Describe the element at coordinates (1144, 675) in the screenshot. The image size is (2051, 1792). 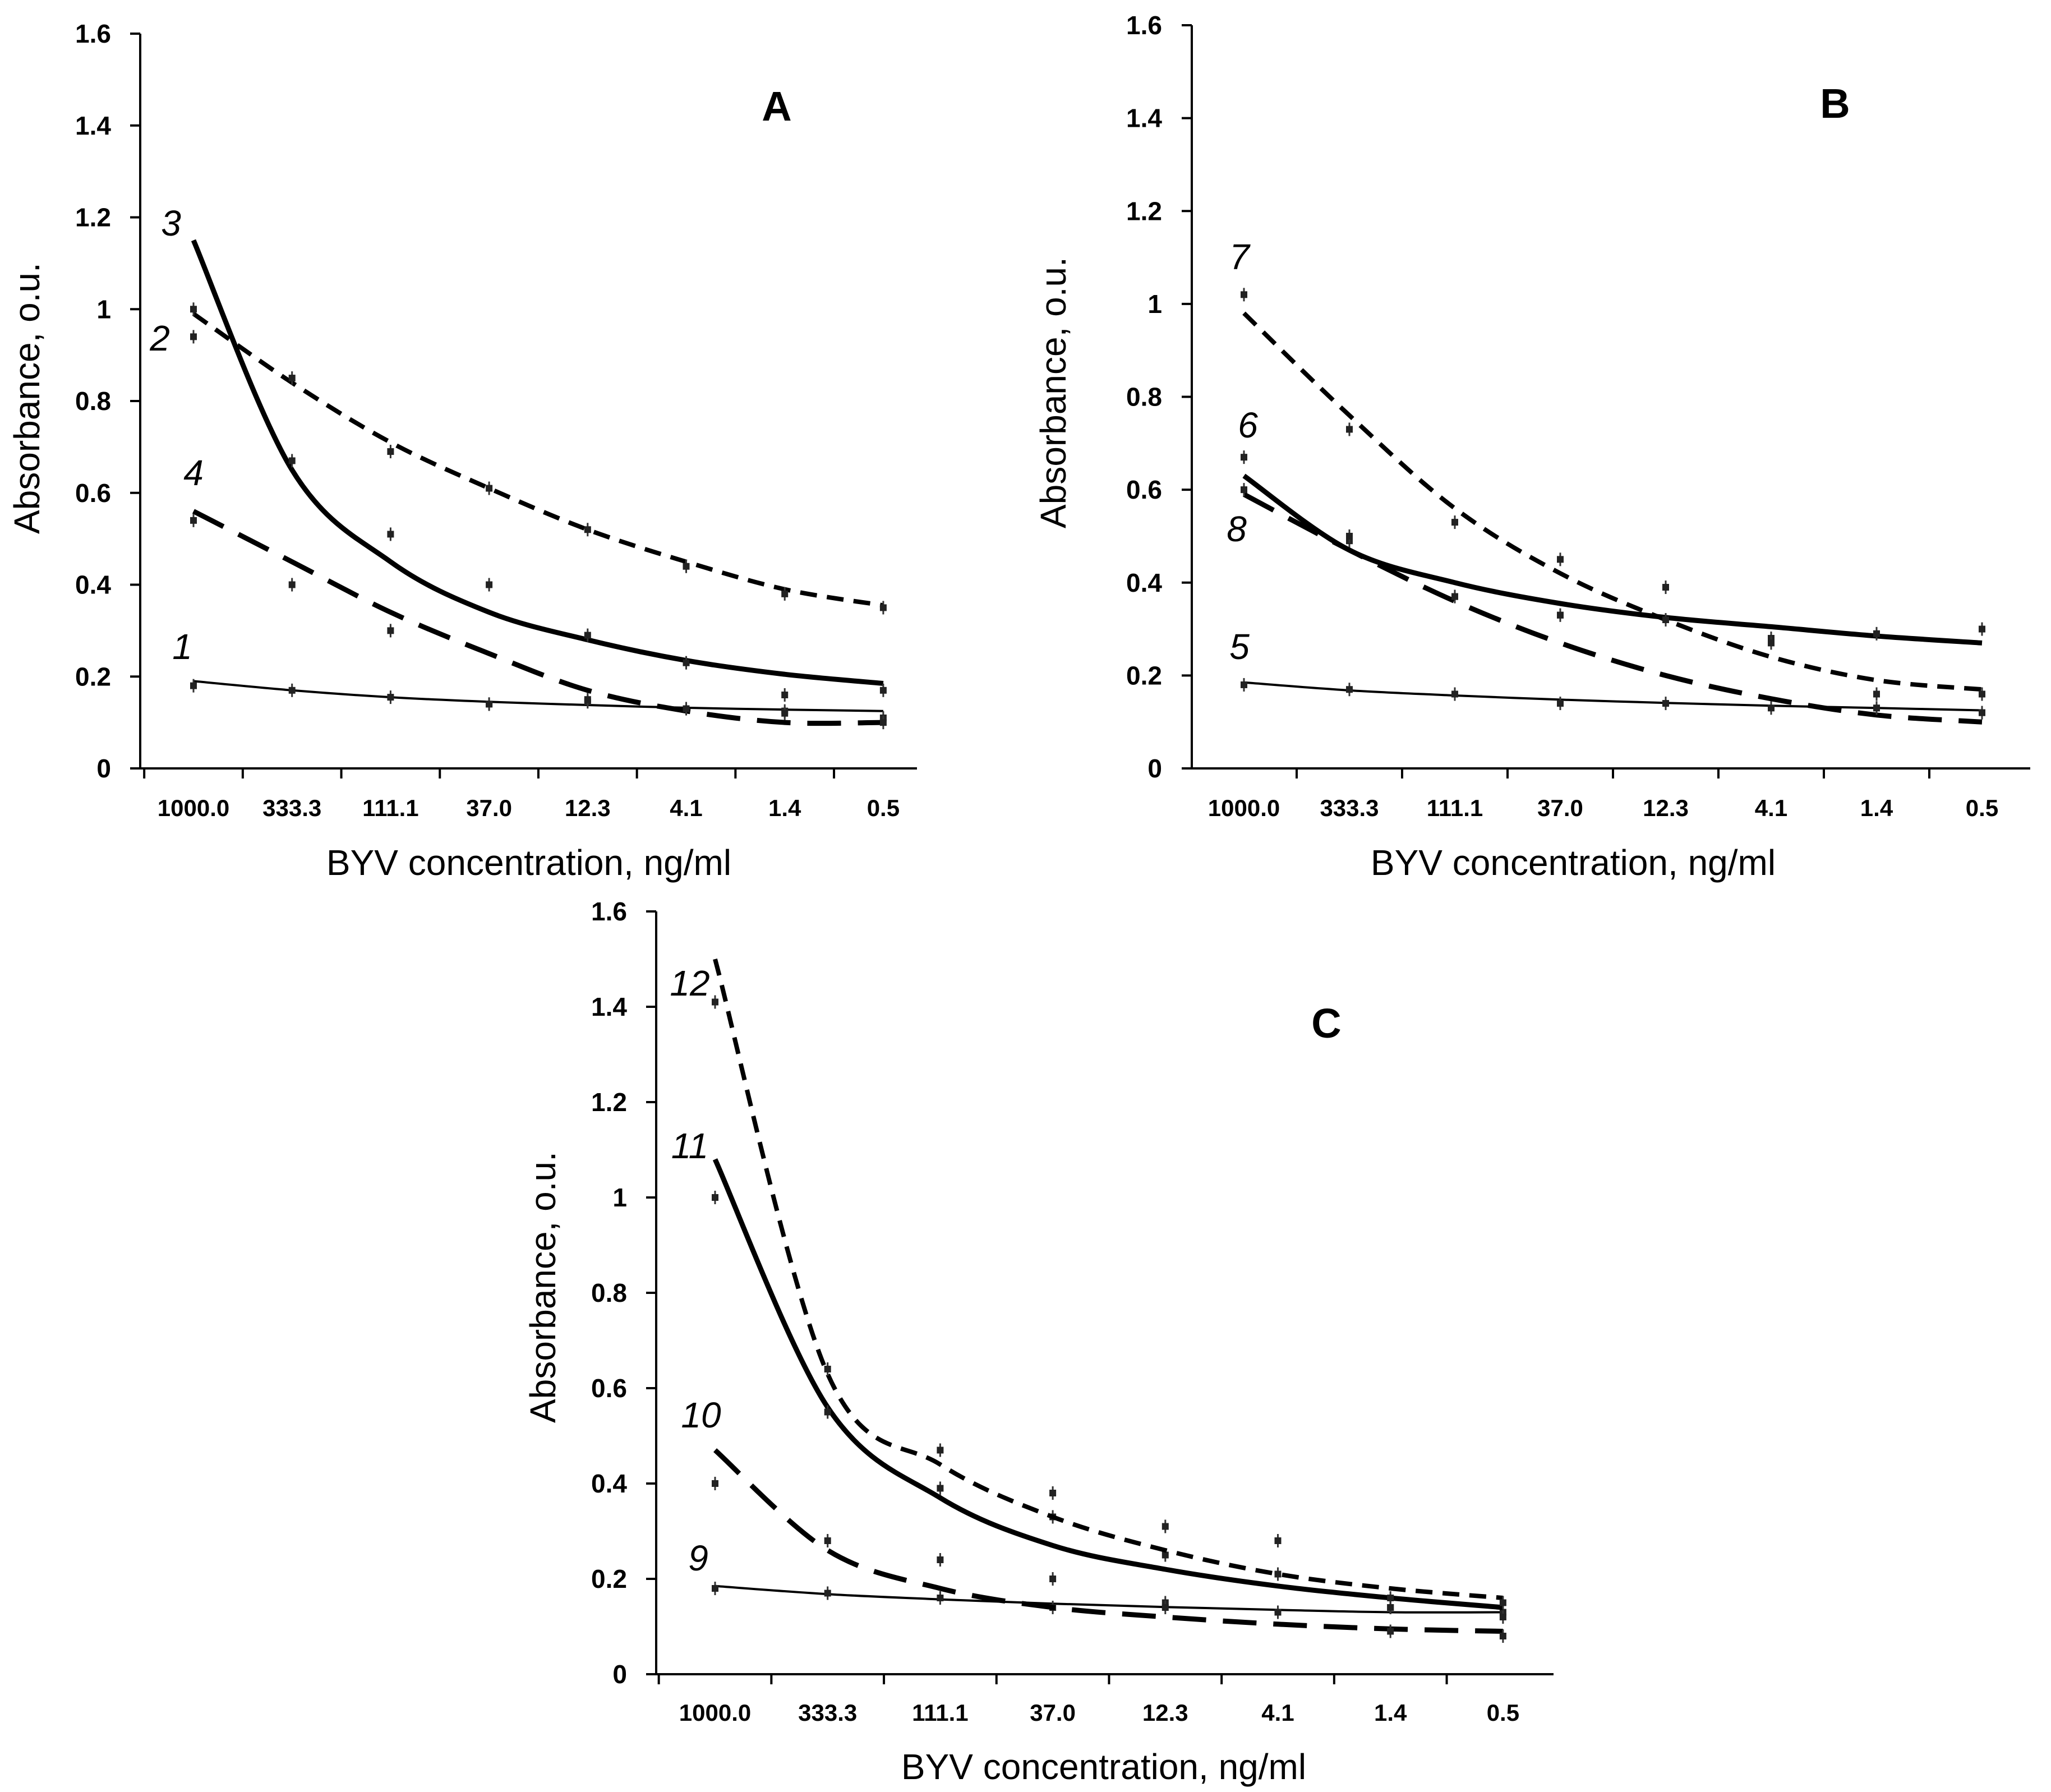
I see `y-tick-label: 0.2` at that location.